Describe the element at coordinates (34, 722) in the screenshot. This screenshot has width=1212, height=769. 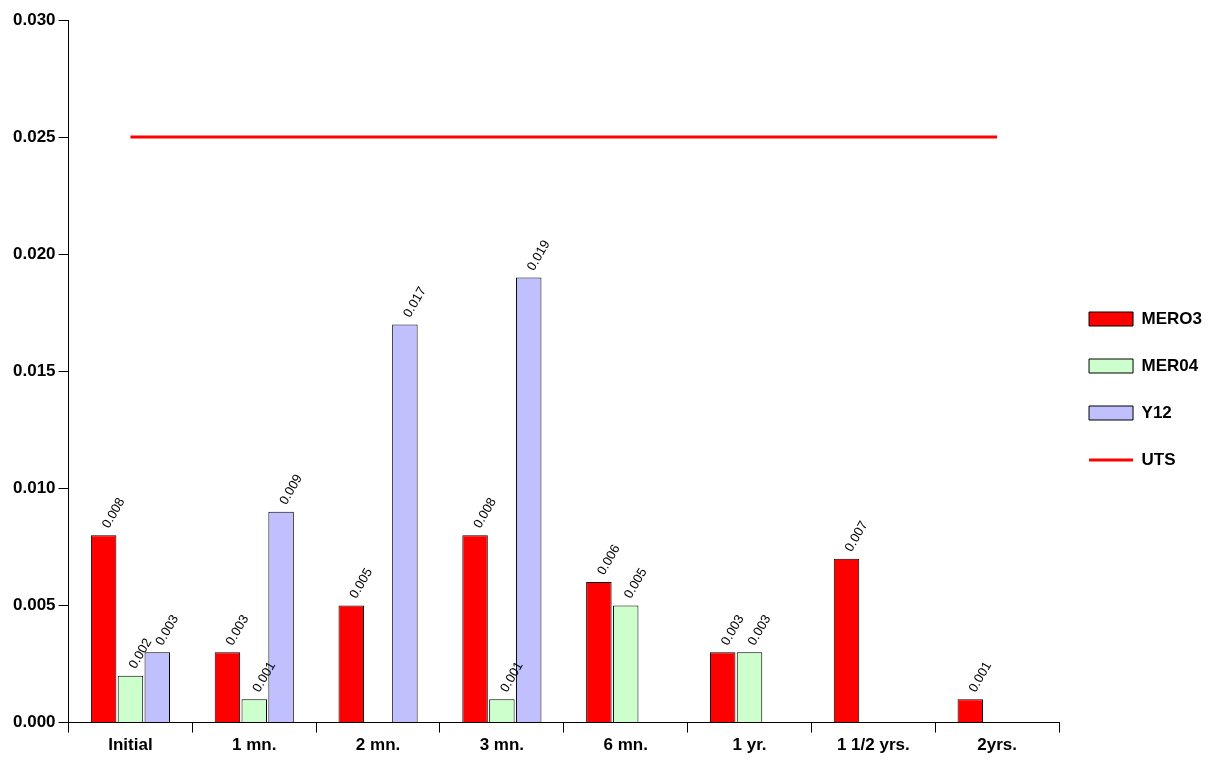
I see `y-tick-label: 0.000` at that location.